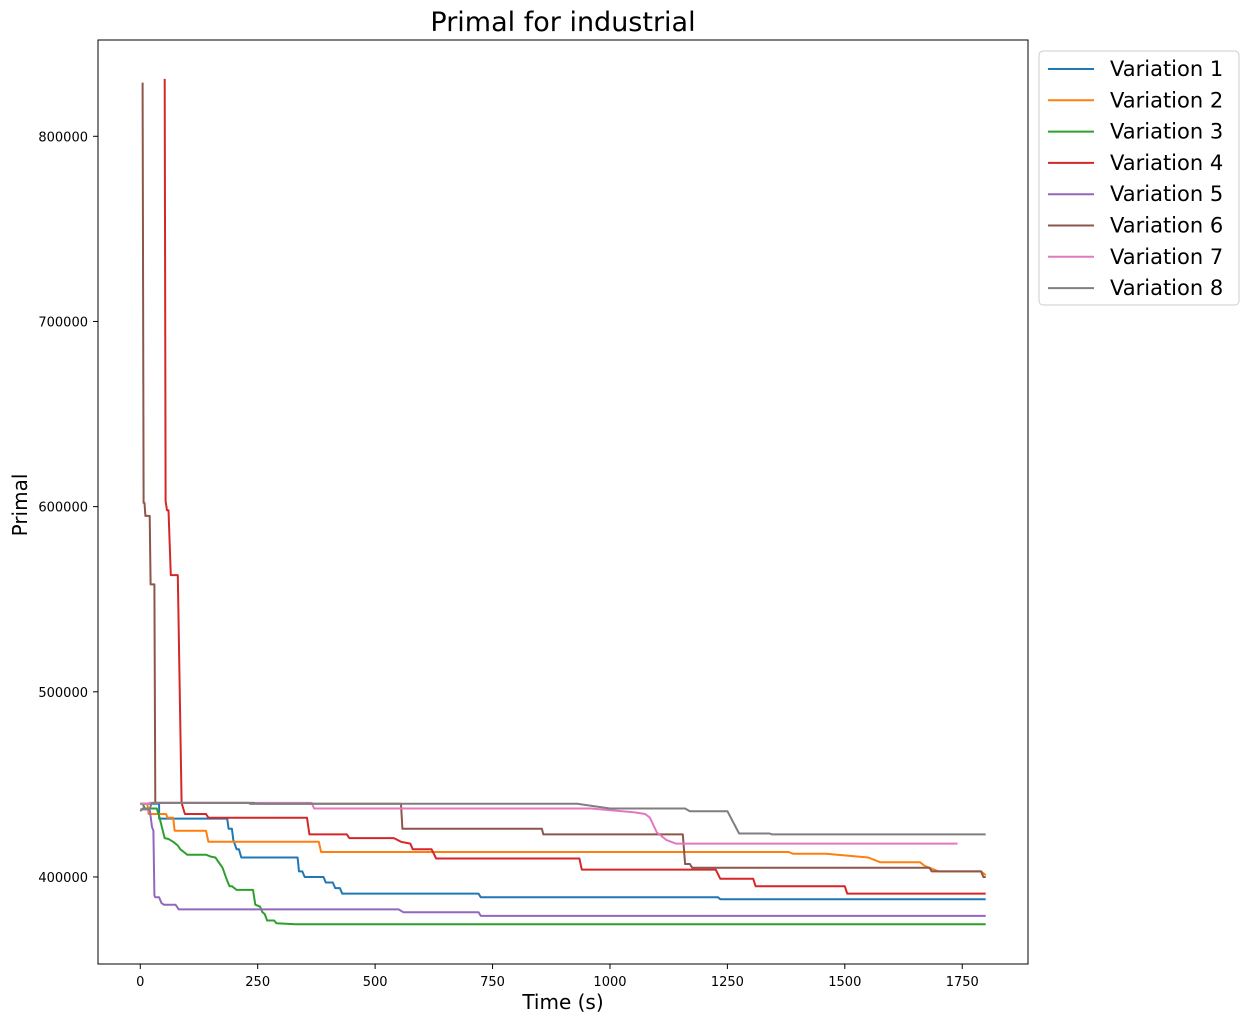 This screenshot has height=1023, width=1249. What do you see at coordinates (1166, 163) in the screenshot?
I see `legend-label-4: Variation 4` at bounding box center [1166, 163].